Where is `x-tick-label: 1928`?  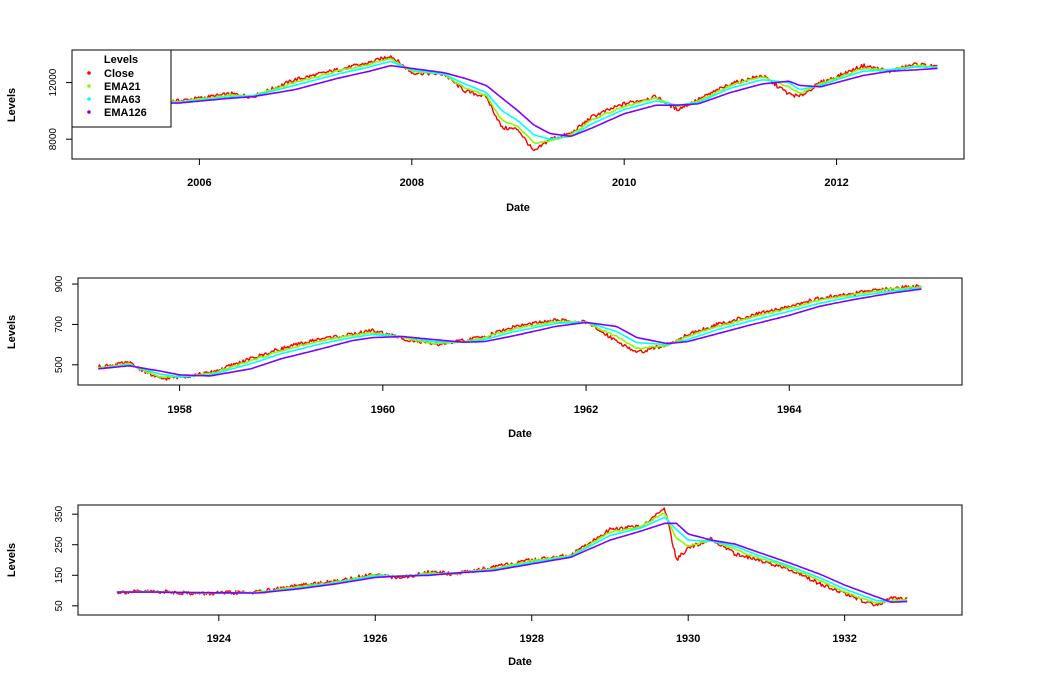 x-tick-label: 1928 is located at coordinates (531, 639).